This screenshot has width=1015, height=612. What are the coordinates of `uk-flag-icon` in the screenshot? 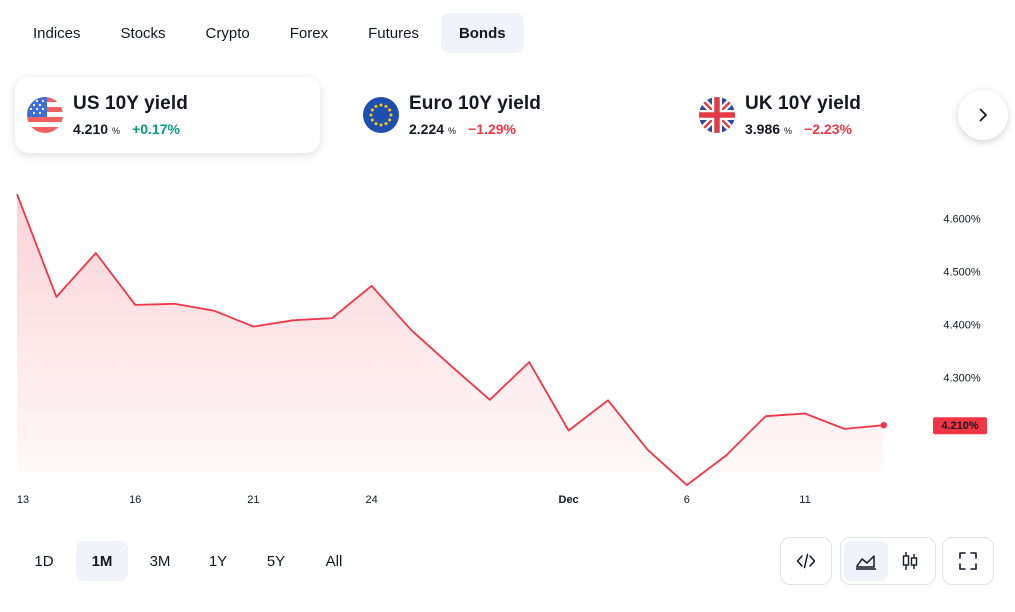 It's located at (717, 115).